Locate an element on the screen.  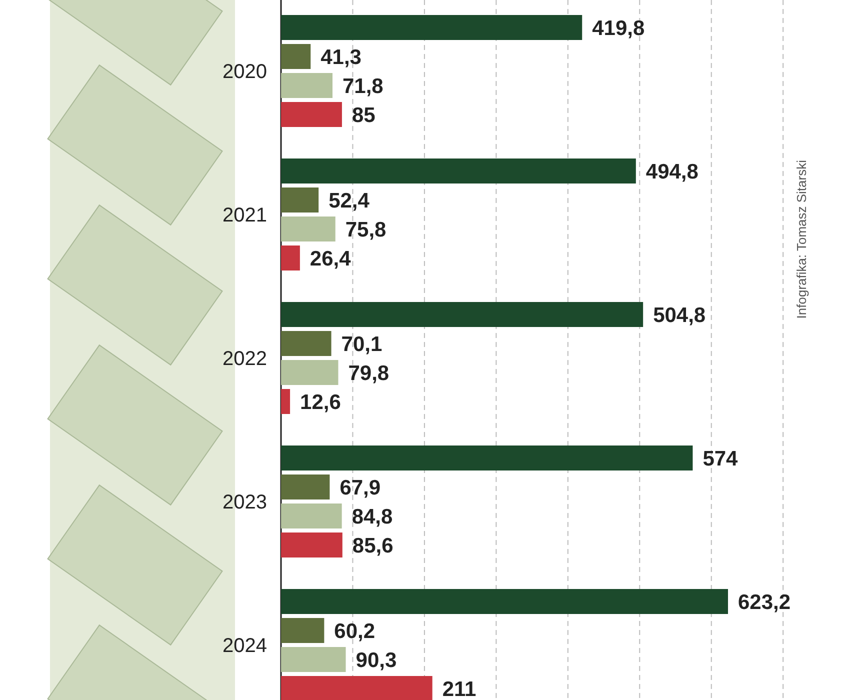
data-label: 41,3 is located at coordinates (341, 58).